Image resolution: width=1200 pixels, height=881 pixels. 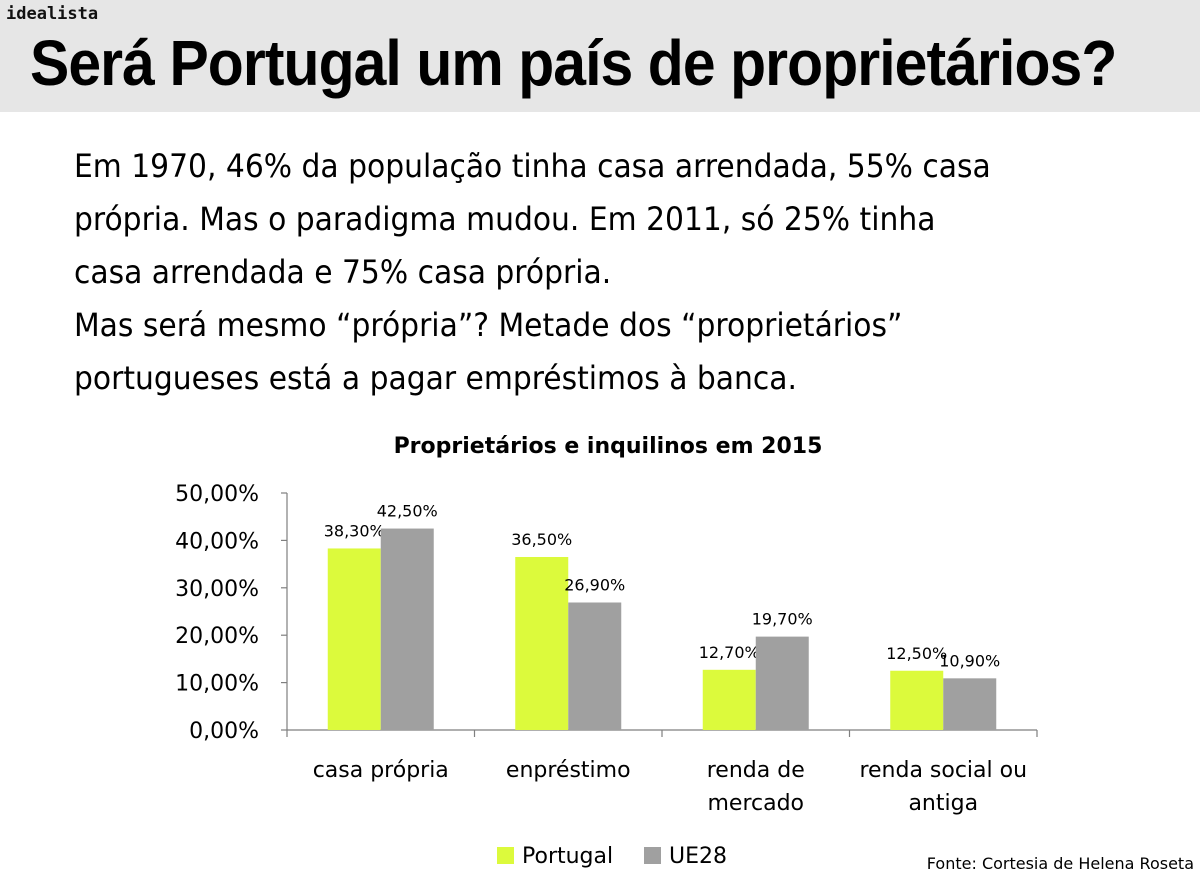 What do you see at coordinates (217, 494) in the screenshot?
I see `y-tick-label: 50,00%` at bounding box center [217, 494].